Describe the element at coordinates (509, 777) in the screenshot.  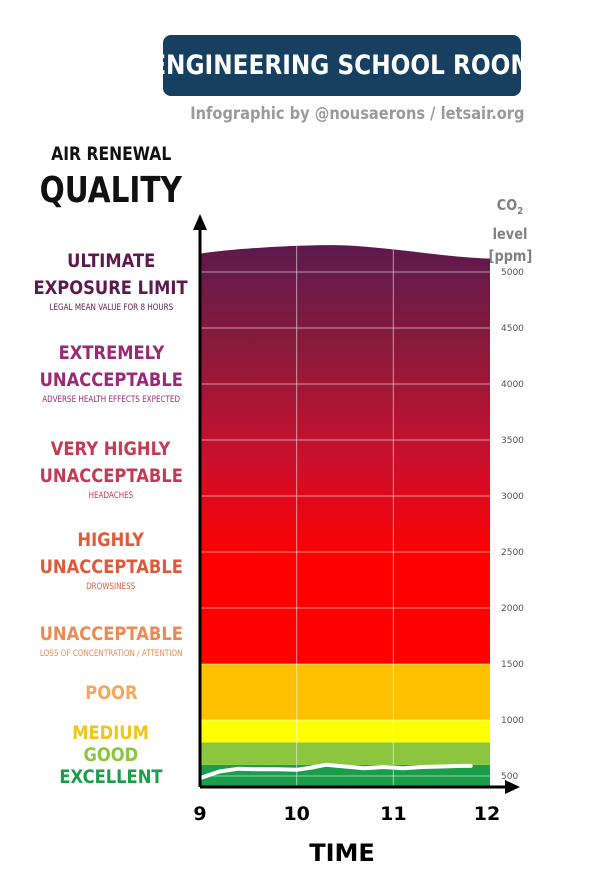
I see `y-tick-label: 500` at that location.